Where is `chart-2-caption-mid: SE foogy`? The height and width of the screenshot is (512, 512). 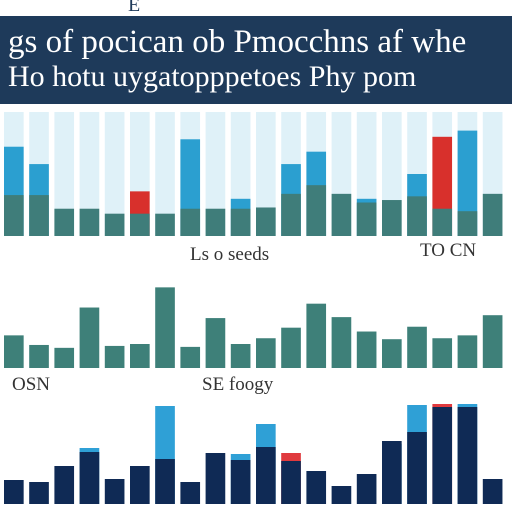
chart-2-caption-mid: SE foogy is located at coordinates (238, 384).